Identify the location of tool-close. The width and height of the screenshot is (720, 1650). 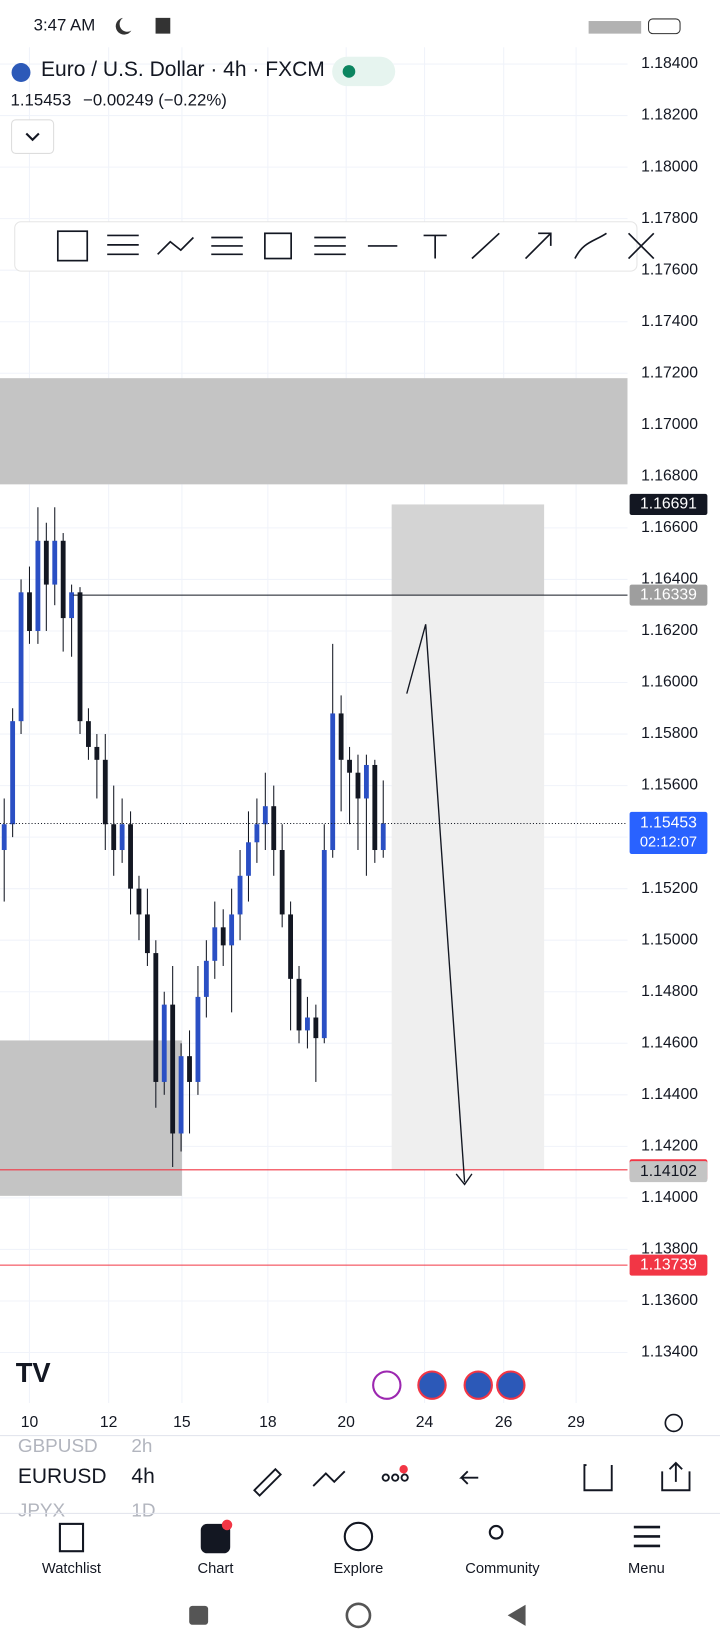
(641, 246).